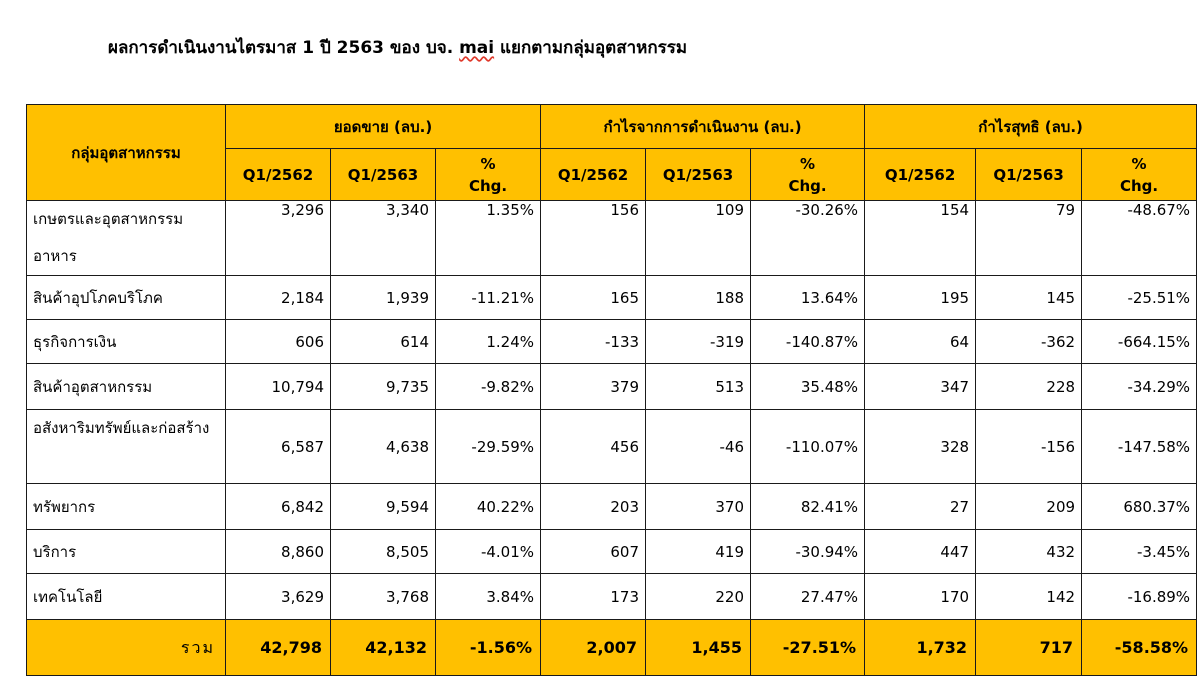  Describe the element at coordinates (593, 647) in the screenshot. I see `total-cell: 2,007` at that location.